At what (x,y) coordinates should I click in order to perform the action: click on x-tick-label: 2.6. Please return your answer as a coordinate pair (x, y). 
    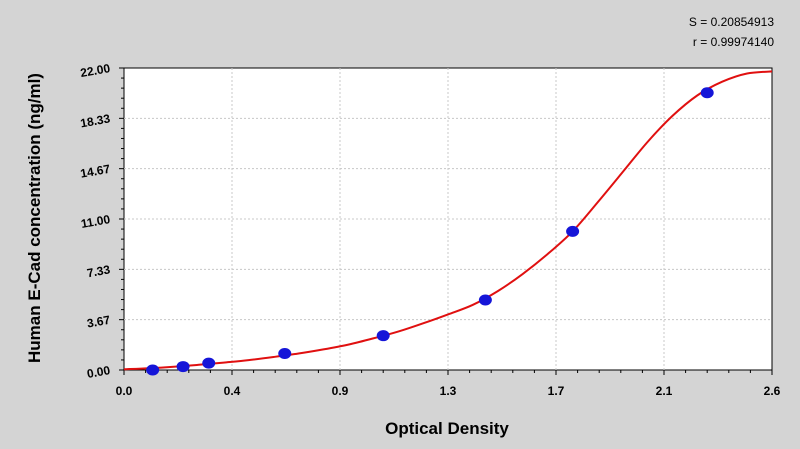
    Looking at the image, I should click on (772, 391).